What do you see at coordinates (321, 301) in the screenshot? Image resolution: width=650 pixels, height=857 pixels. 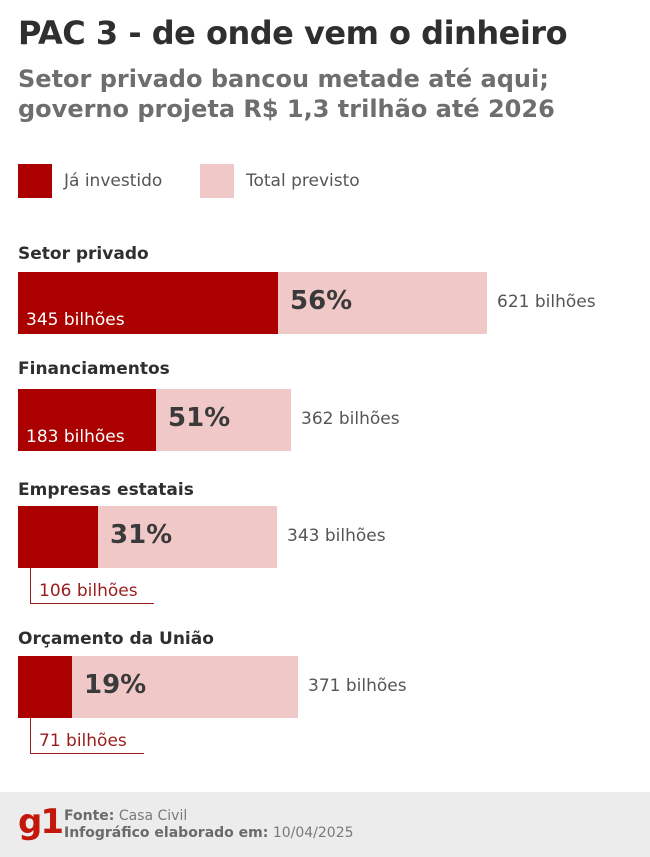 I see `percent-label-setor-privado: 56%` at bounding box center [321, 301].